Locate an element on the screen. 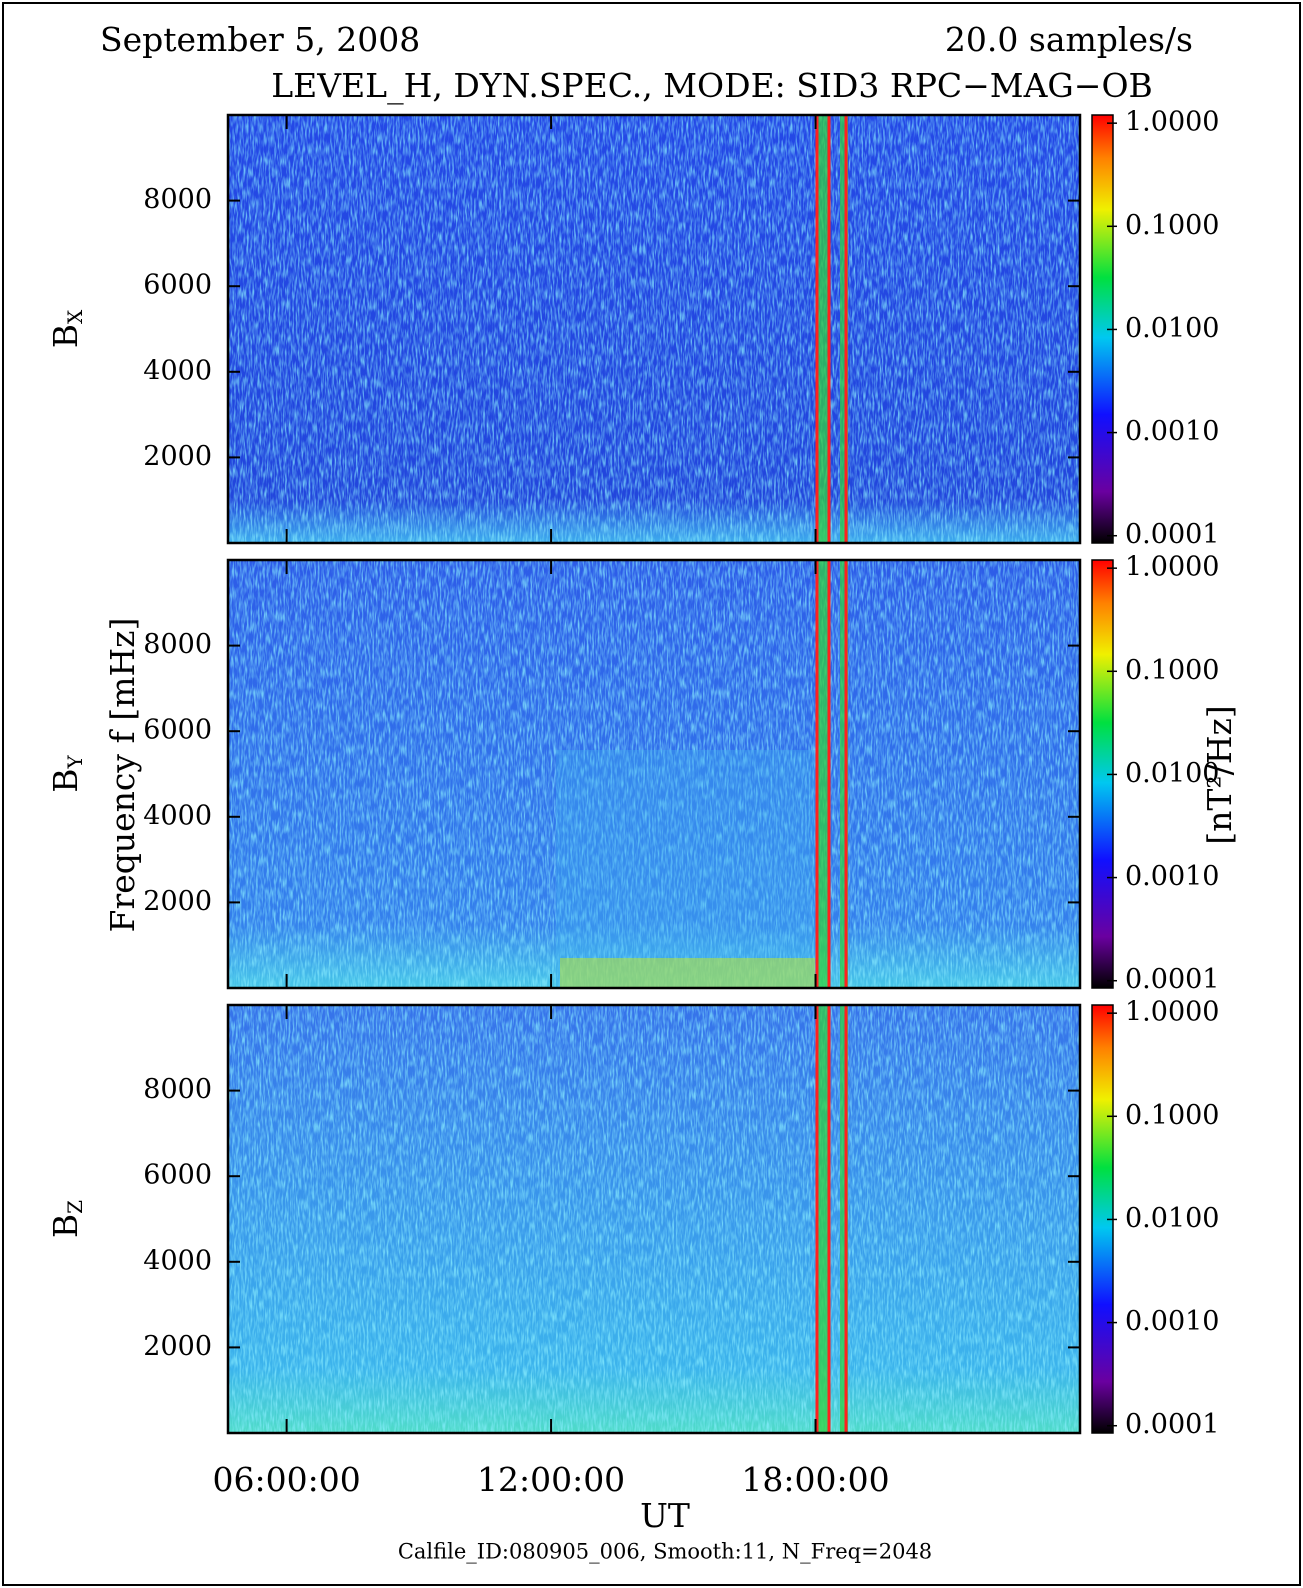 Image resolution: width=1303 pixels, height=1588 pixels. panel-label: BZ is located at coordinates (66, 1219).